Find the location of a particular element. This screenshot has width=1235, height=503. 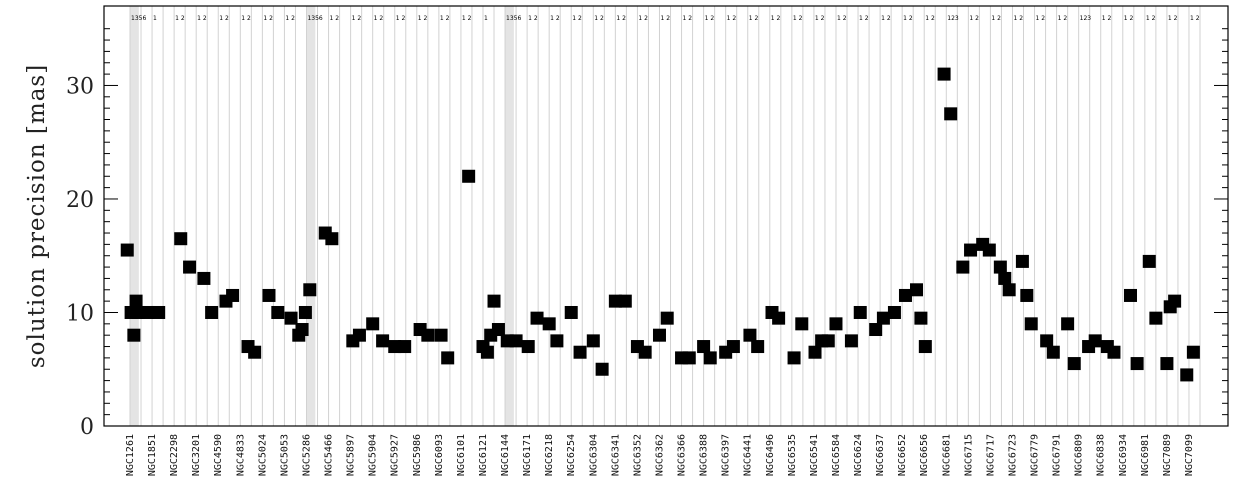

x-tick-label: NGC5897 is located at coordinates (351, 455).